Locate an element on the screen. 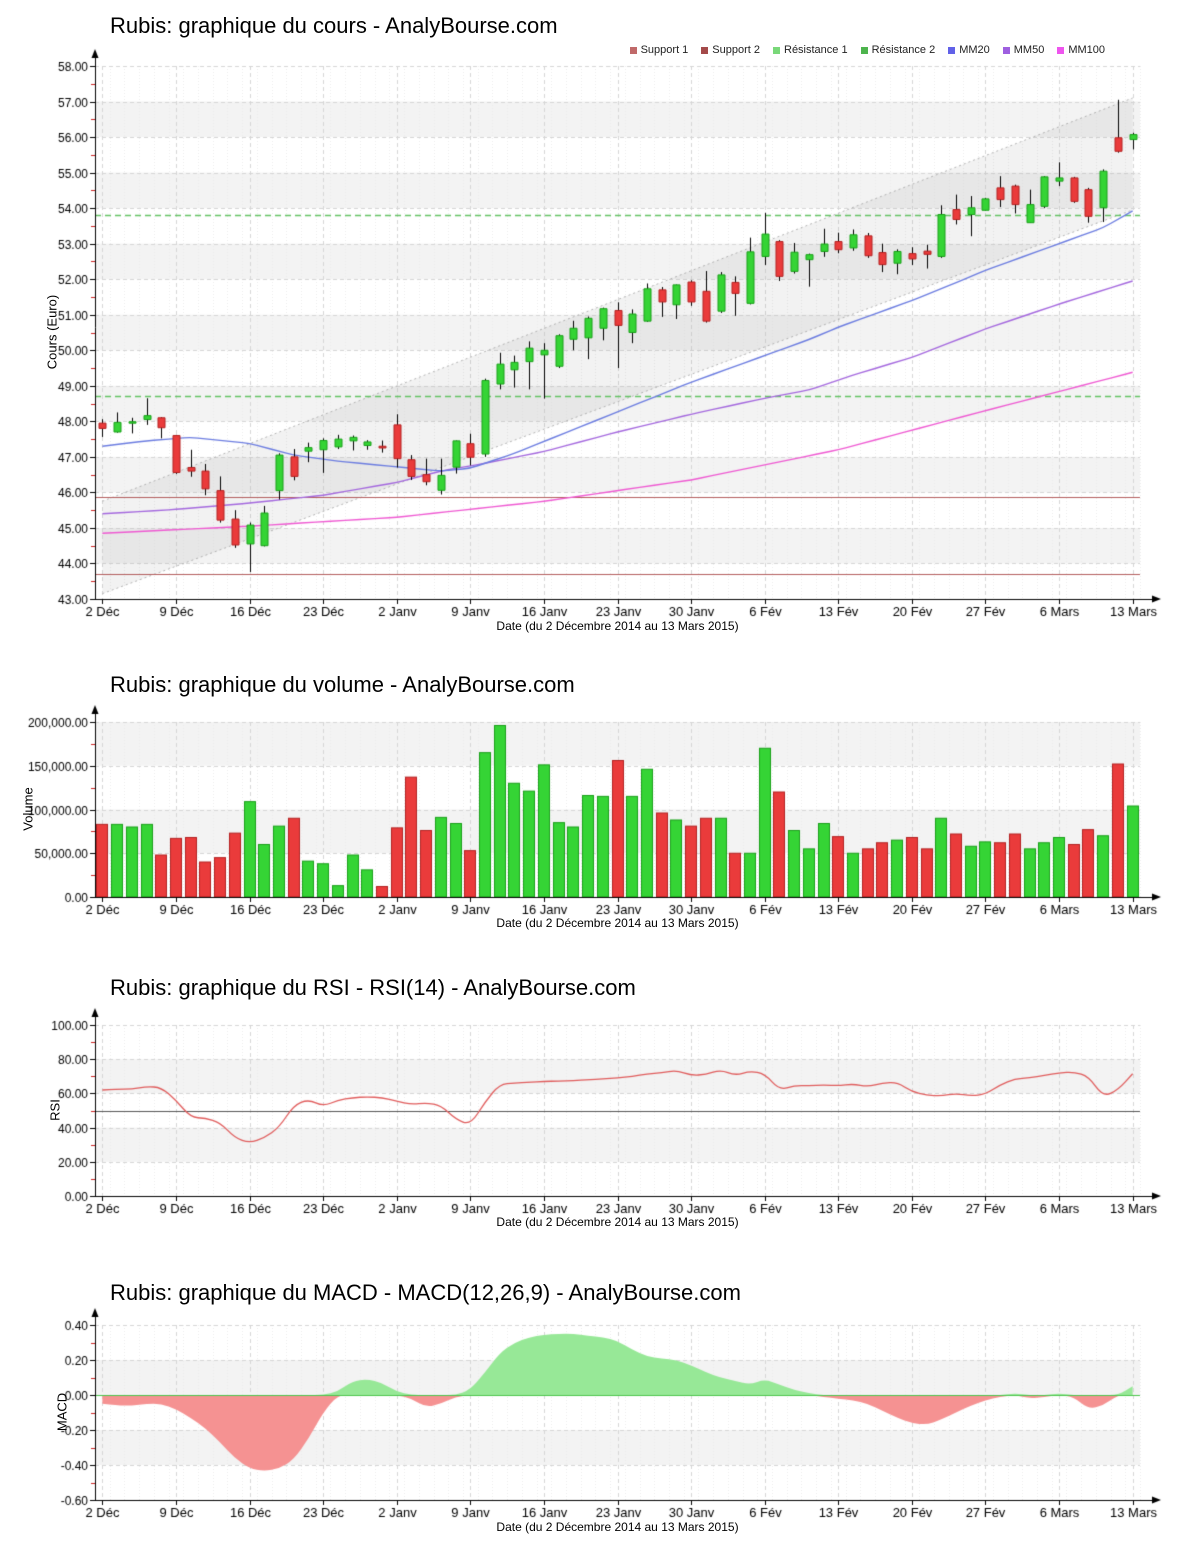  macd-y-axis-label: MACD is located at coordinates (62, 1412).